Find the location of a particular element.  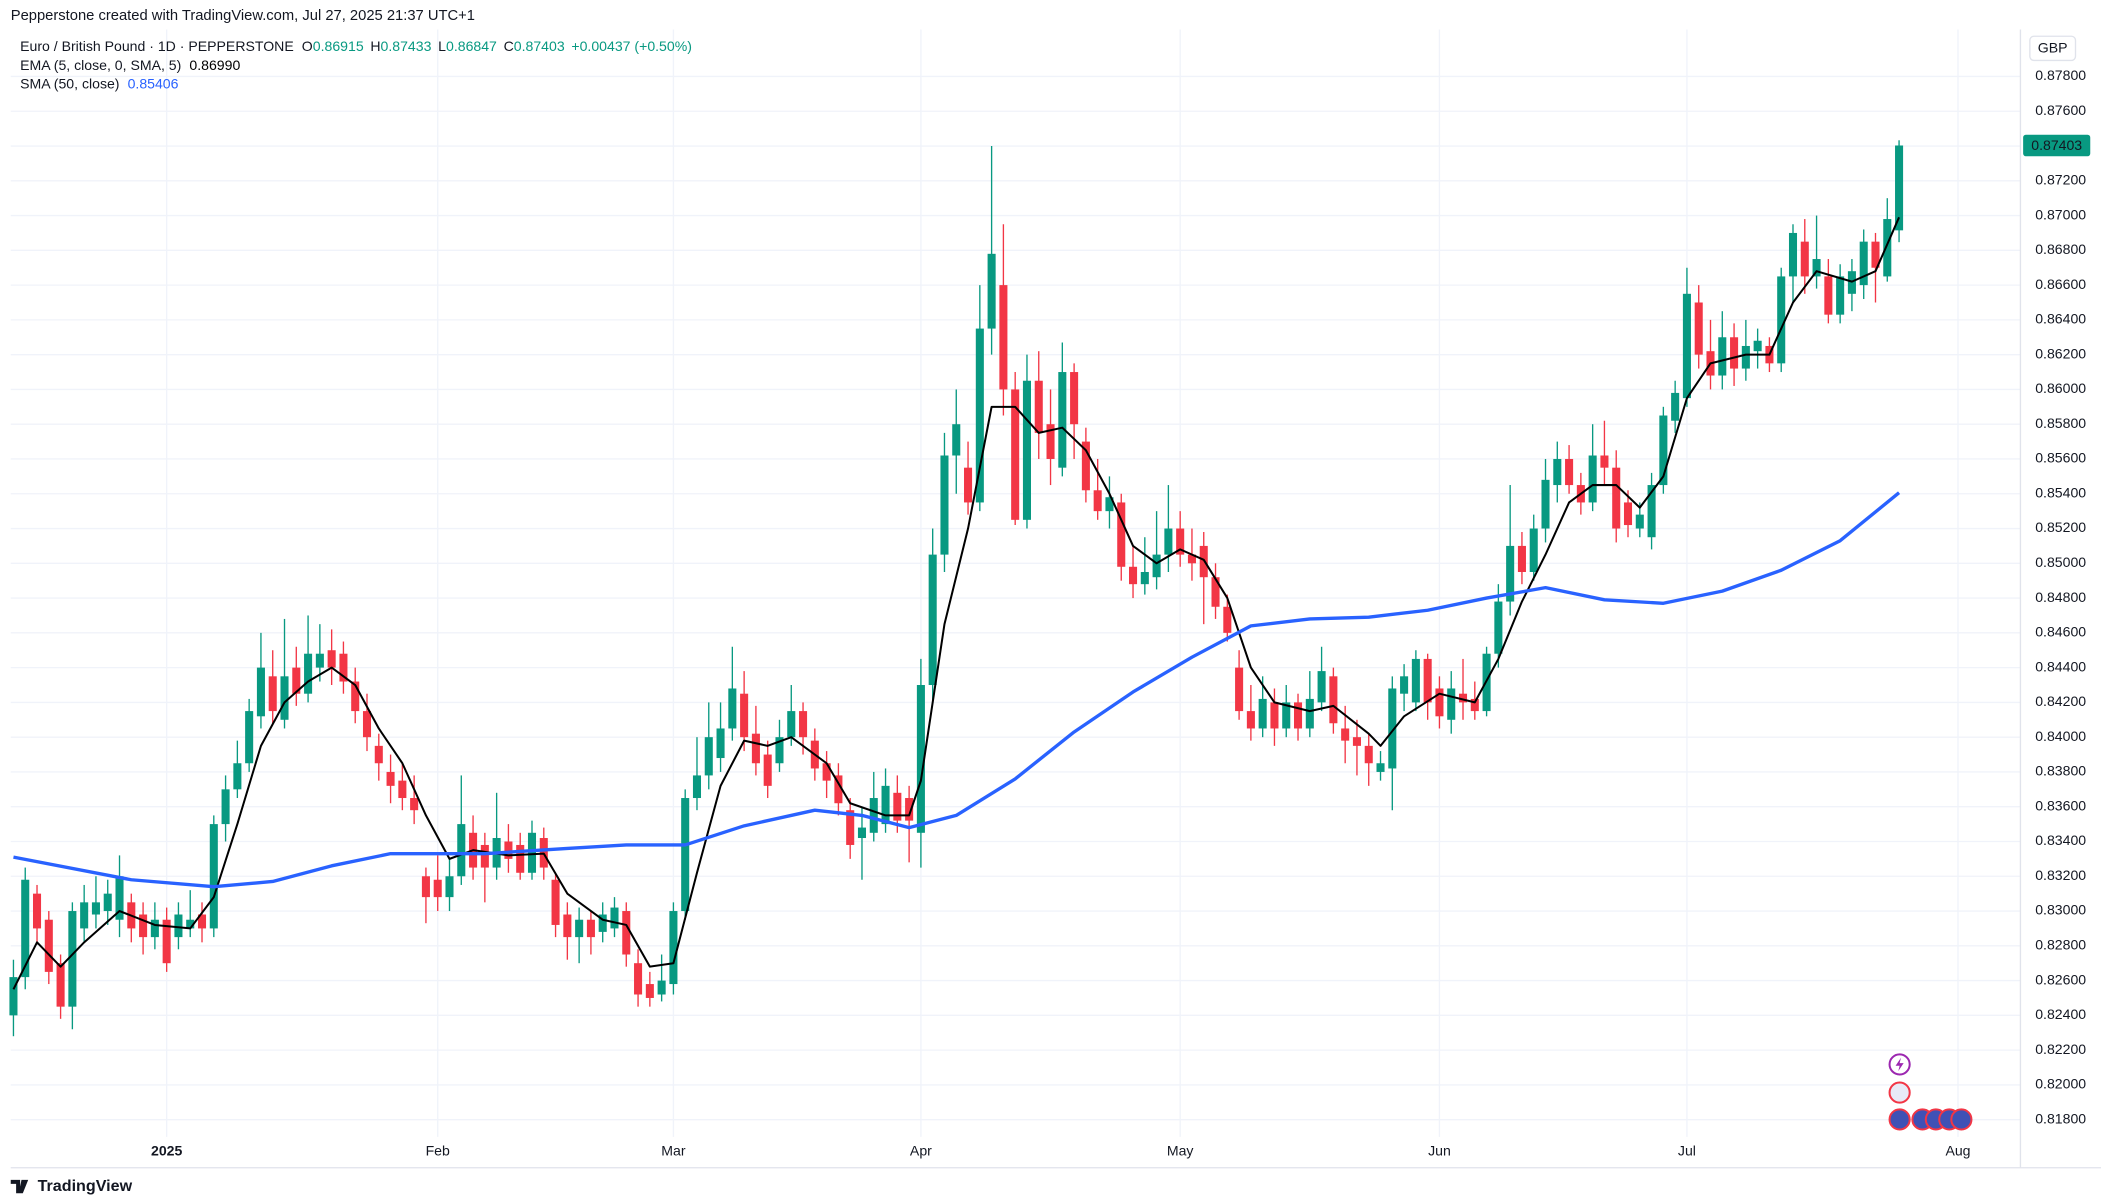

y-tick-label: 0.84800 is located at coordinates (2060, 597).